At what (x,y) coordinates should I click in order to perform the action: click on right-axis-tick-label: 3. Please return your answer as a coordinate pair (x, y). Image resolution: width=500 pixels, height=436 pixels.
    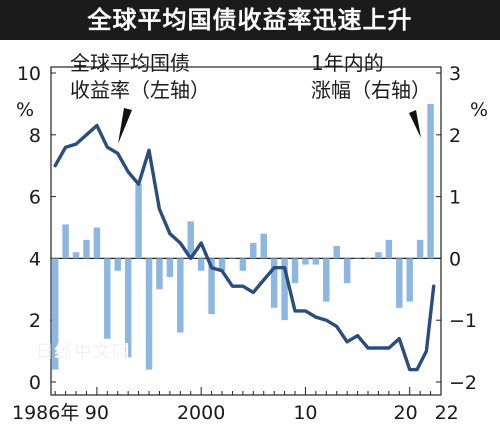
    Looking at the image, I should click on (455, 74).